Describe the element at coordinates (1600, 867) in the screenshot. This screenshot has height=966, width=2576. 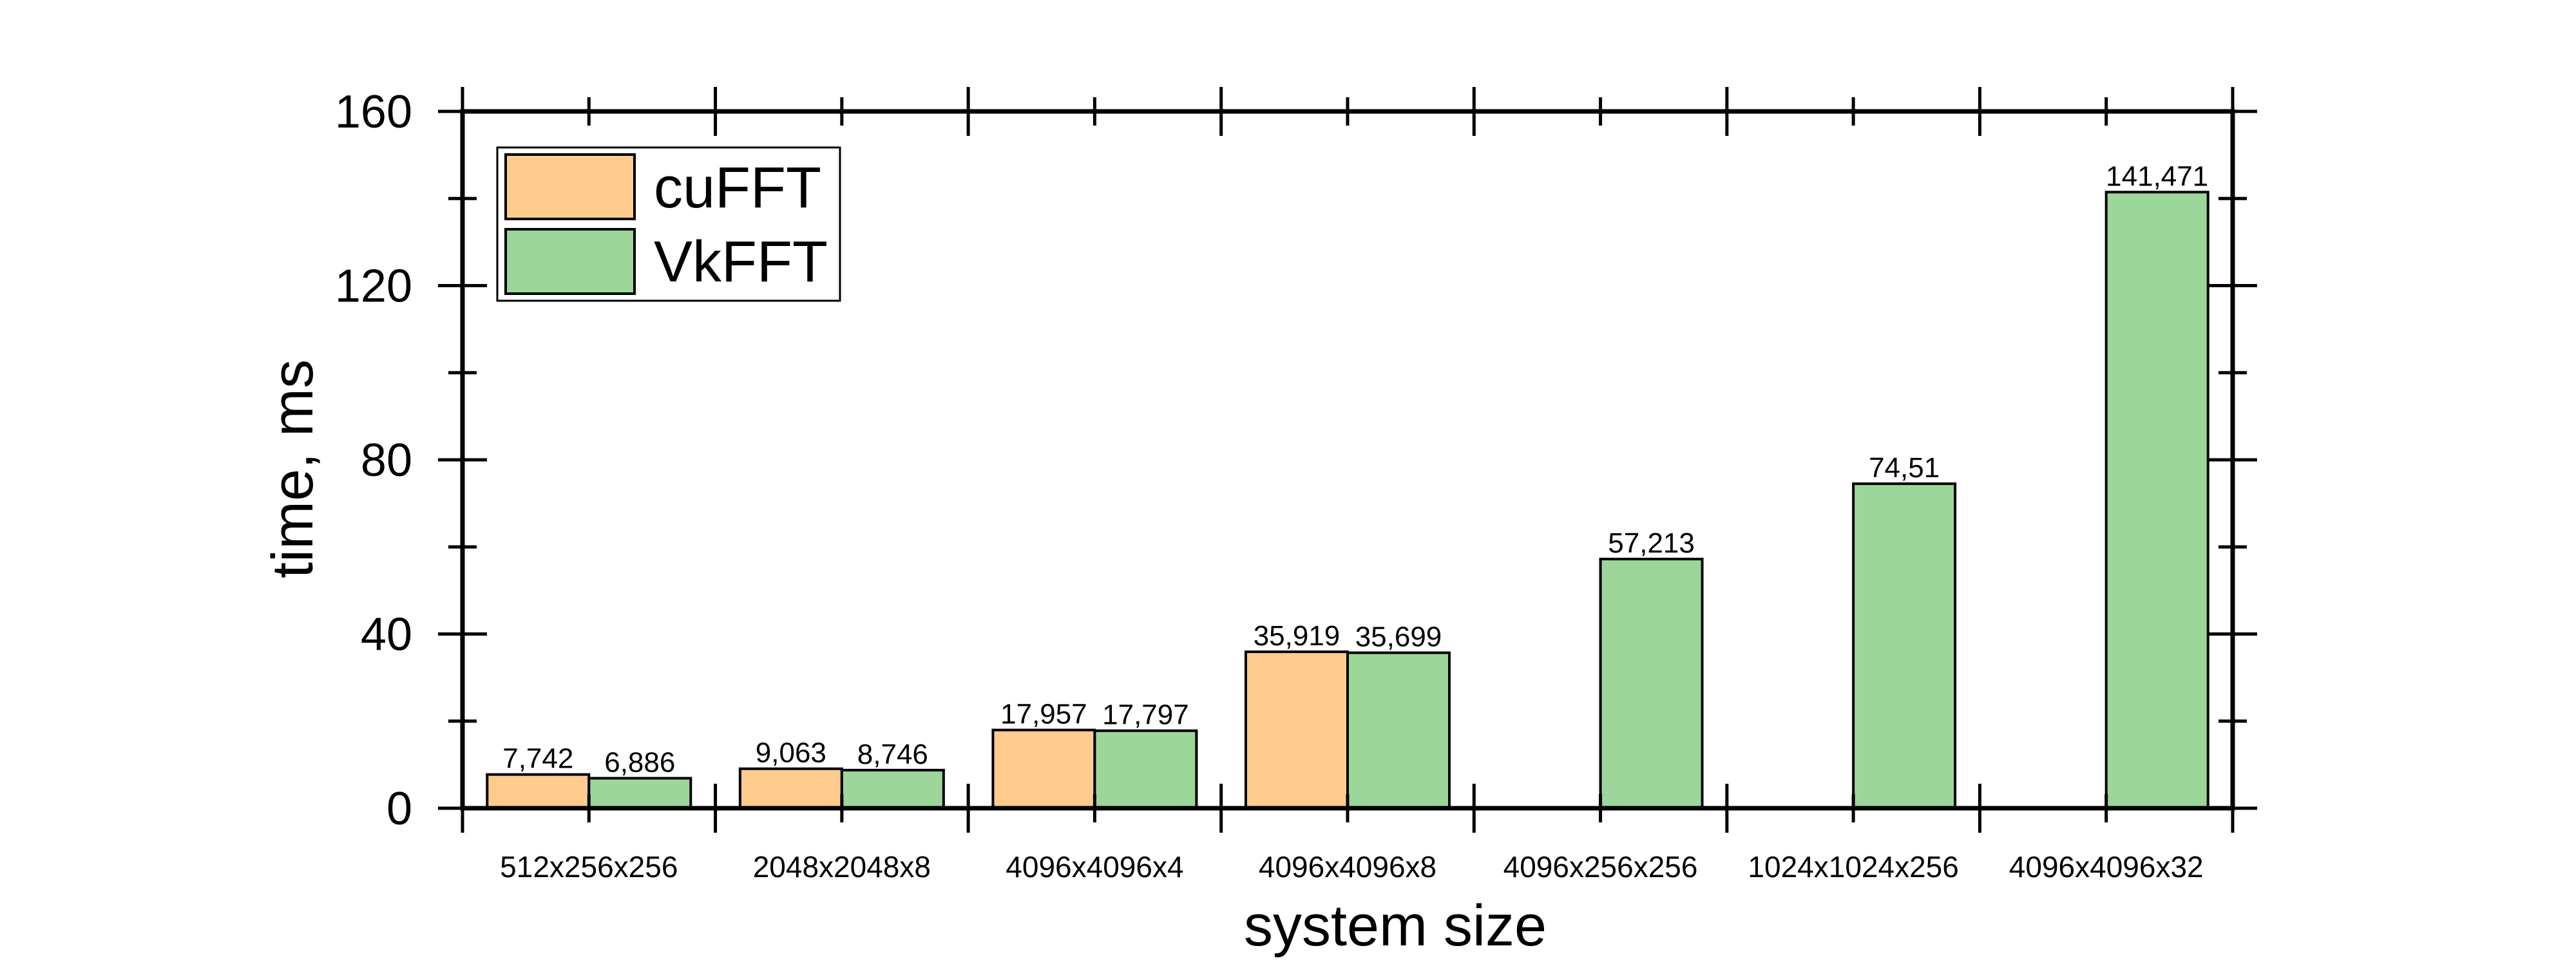
I see `x-tick-label-4: 4096x256x256` at that location.